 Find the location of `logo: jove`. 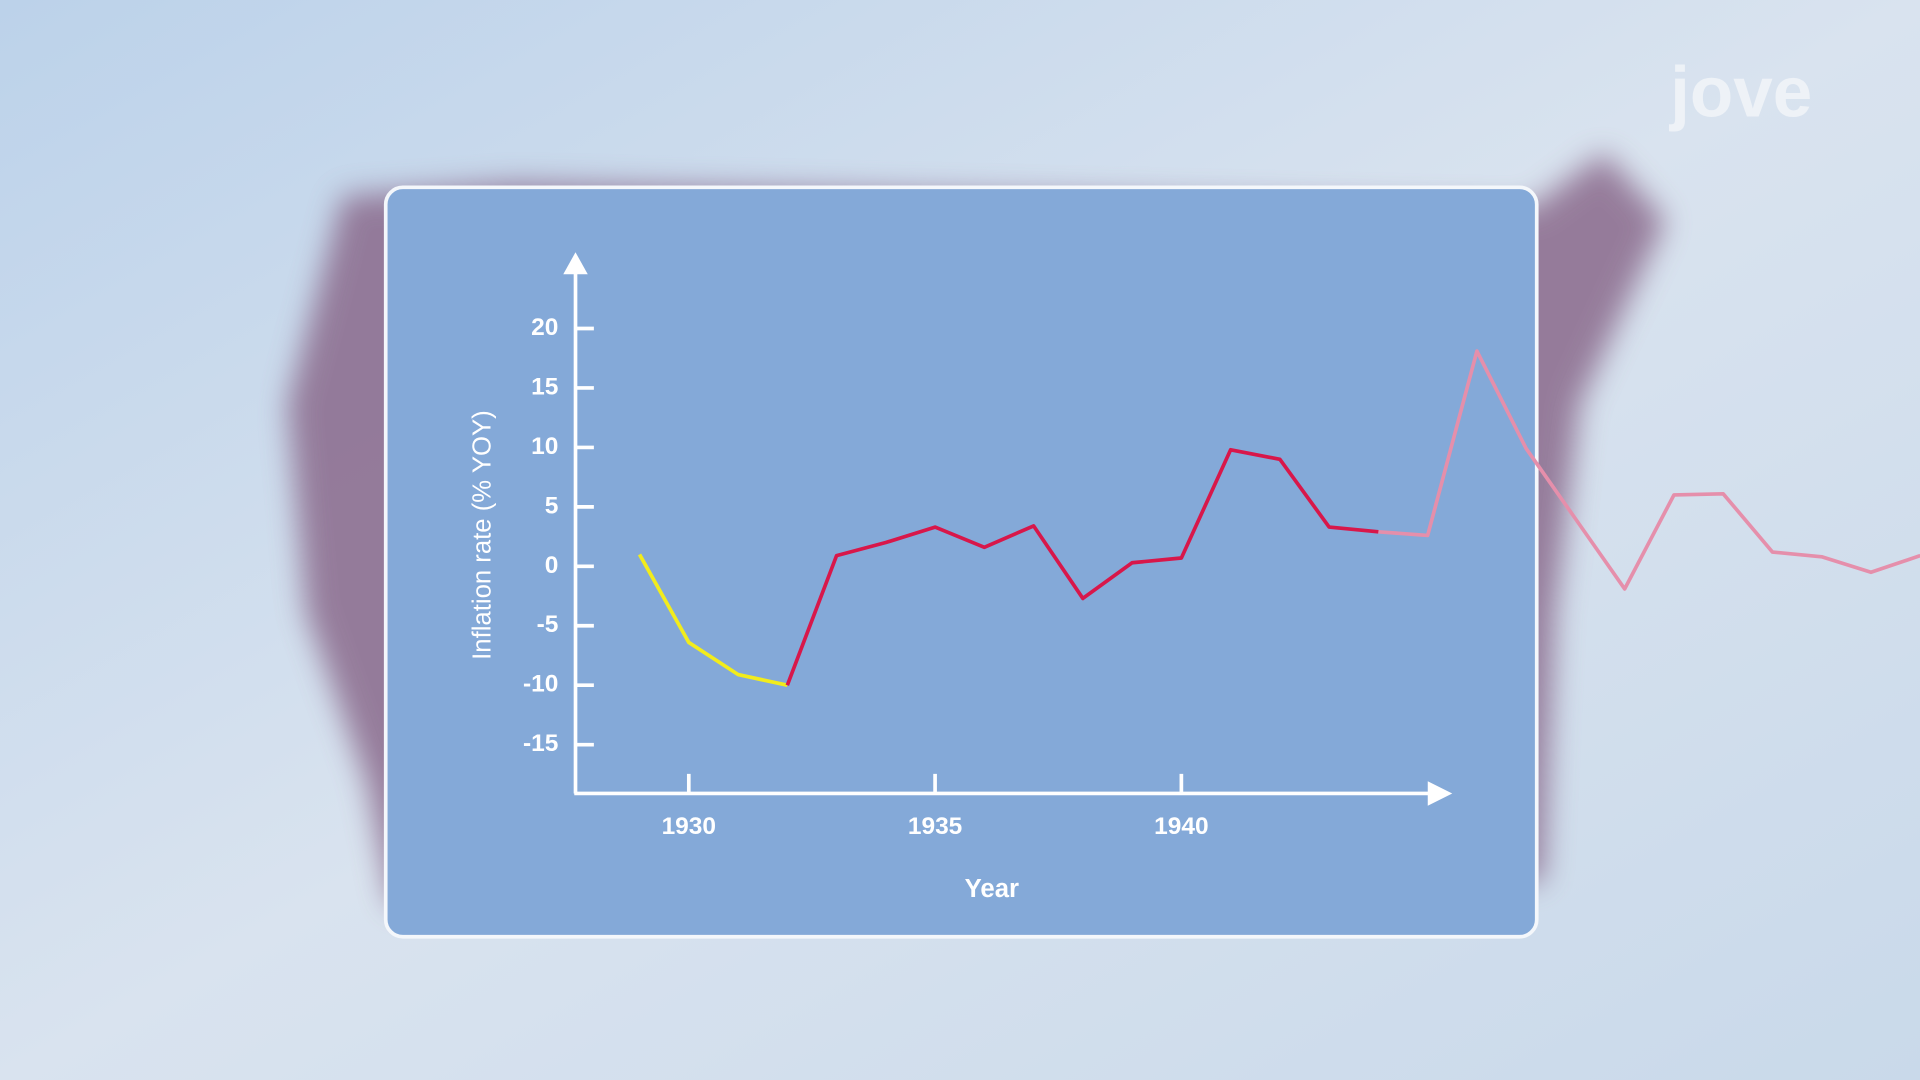

logo: jove is located at coordinates (1740, 93).